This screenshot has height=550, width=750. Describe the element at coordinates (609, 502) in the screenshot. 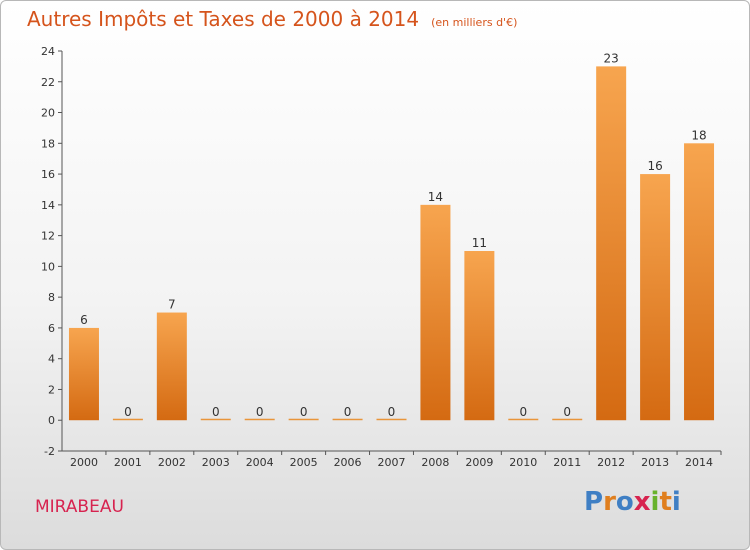

I see `logo-letter: r` at that location.